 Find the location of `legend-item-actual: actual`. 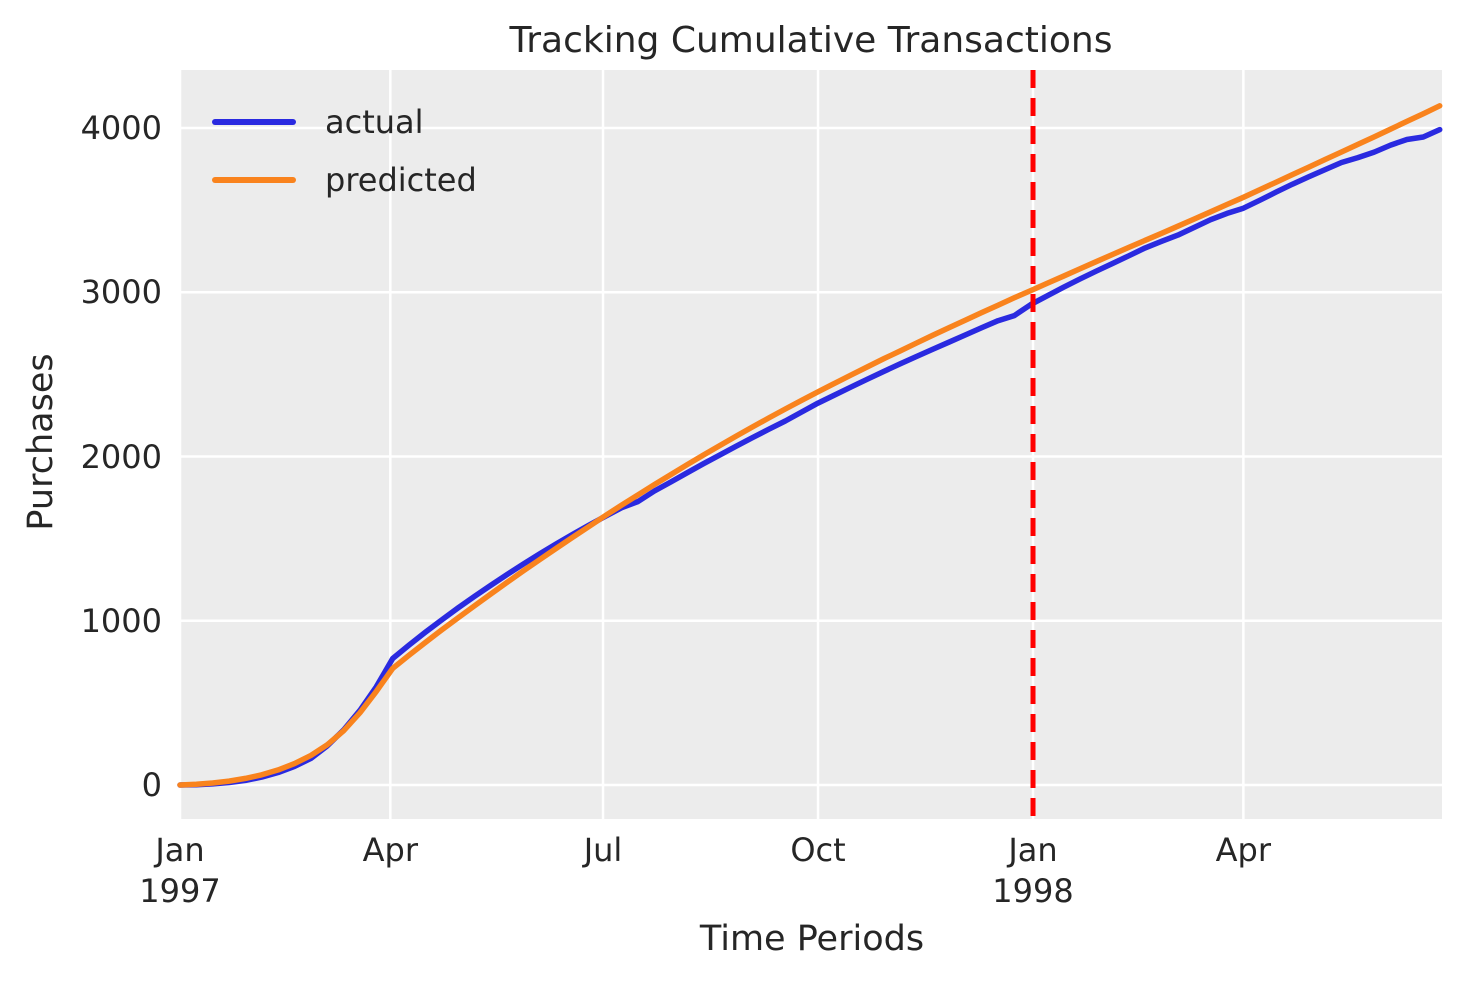

legend-item-actual: actual is located at coordinates (344, 122).